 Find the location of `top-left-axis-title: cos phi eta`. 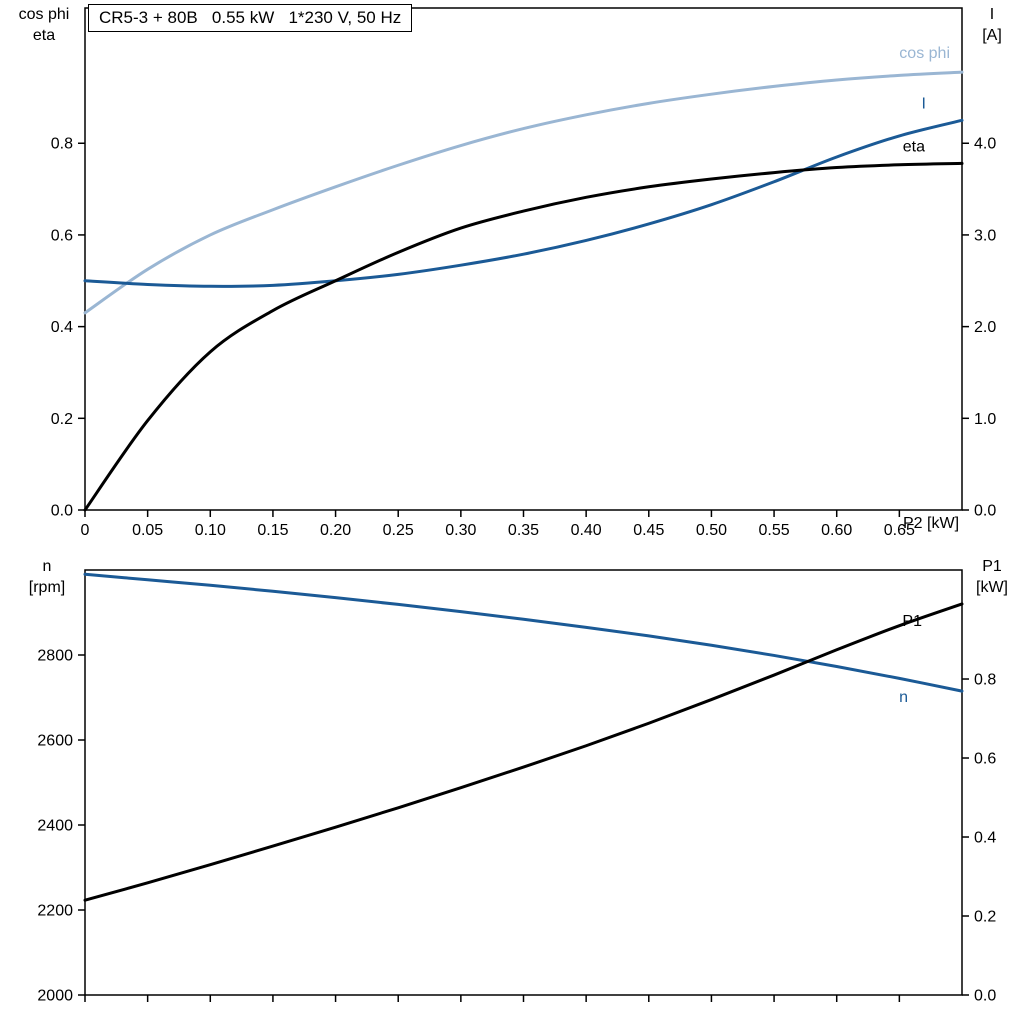

top-left-axis-title: cos phi eta is located at coordinates (44, 25).